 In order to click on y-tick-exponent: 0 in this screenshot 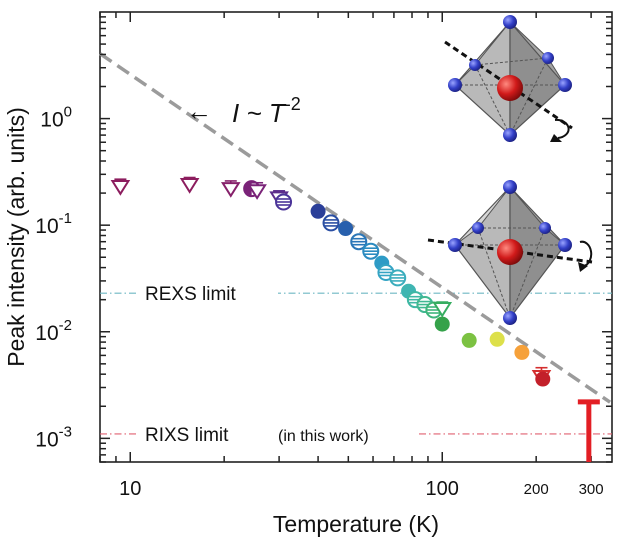, I will do `click(68, 112)`.